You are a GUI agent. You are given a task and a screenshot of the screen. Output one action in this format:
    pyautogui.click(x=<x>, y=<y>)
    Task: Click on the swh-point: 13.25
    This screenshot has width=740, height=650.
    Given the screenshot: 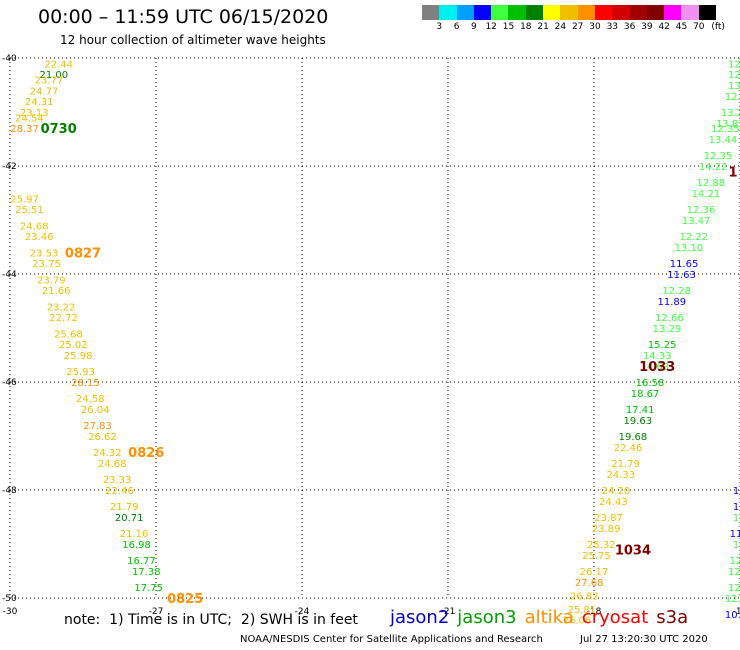 What is the action you would take?
    pyautogui.click(x=730, y=113)
    